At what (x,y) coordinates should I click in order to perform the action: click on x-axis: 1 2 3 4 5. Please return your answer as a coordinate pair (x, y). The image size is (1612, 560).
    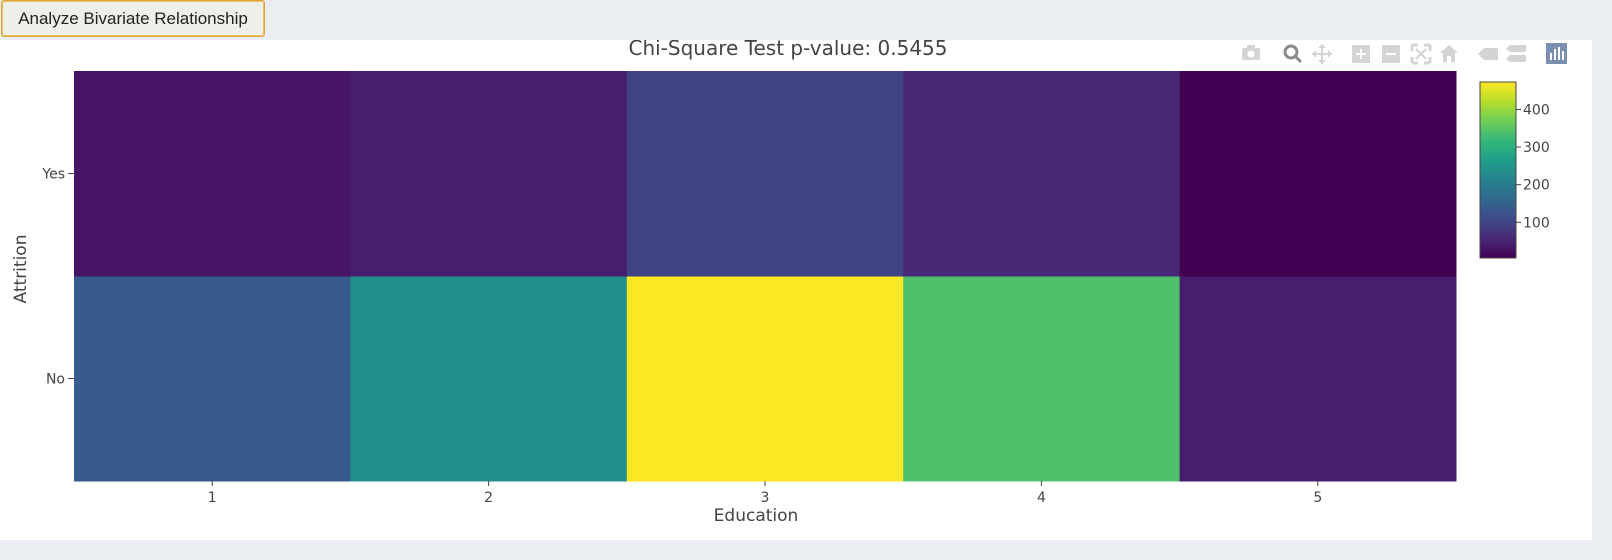
    Looking at the image, I should click on (765, 493).